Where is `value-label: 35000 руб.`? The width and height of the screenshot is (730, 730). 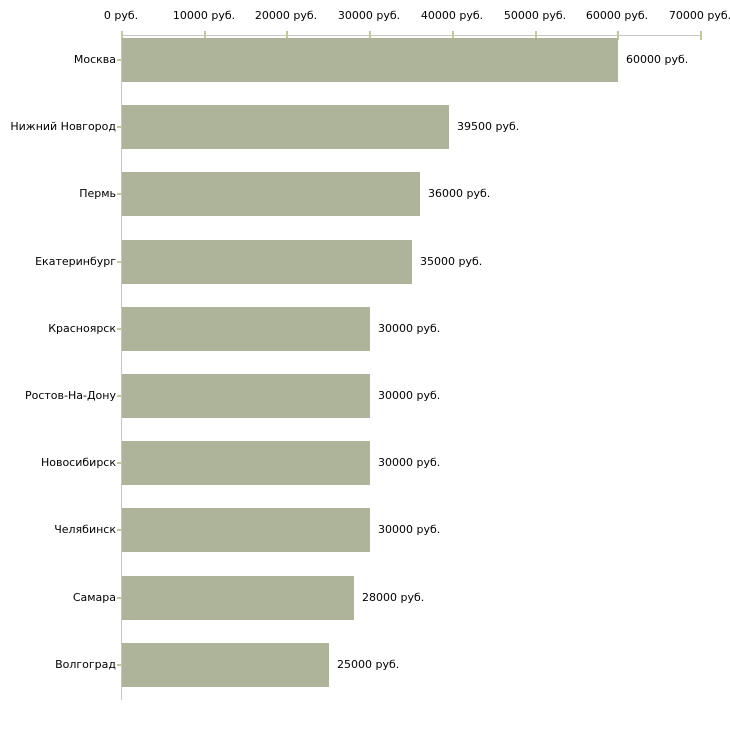
value-label: 35000 руб. is located at coordinates (451, 261).